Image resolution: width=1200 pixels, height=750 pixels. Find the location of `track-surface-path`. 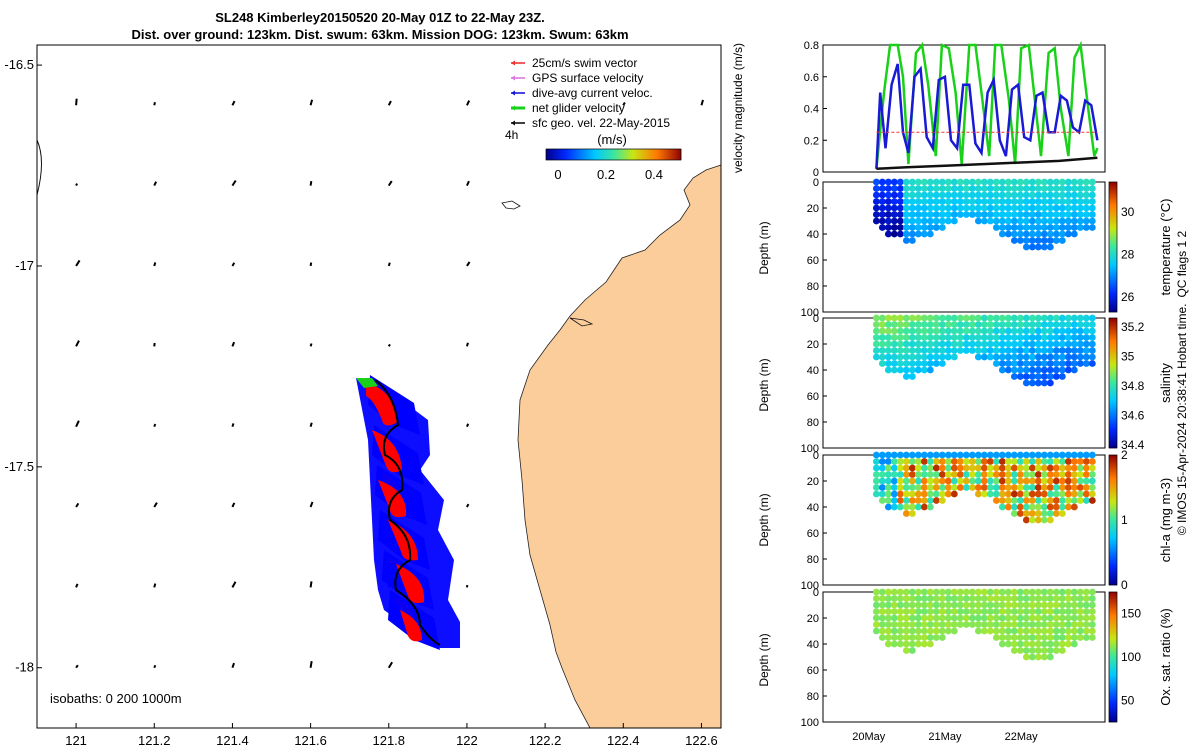

track-surface-path is located at coordinates (407, 512).